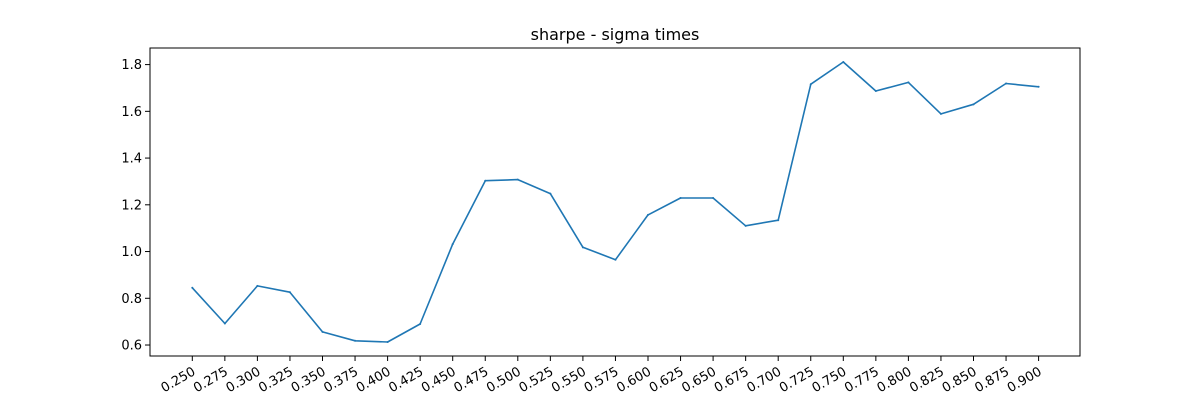 This screenshot has width=1200, height=400. Describe the element at coordinates (131, 65) in the screenshot. I see `y-tick-label: 1.8` at that location.